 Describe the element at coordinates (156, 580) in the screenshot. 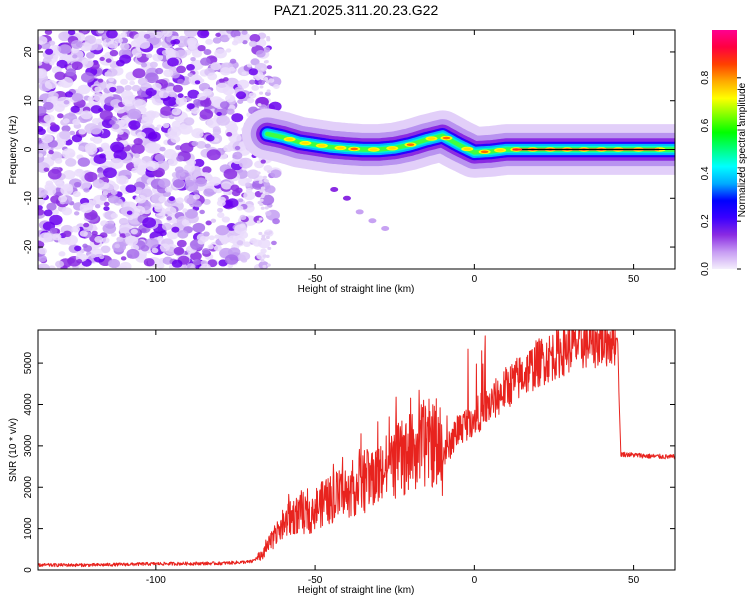

I see `x-tick-label: -100` at that location.